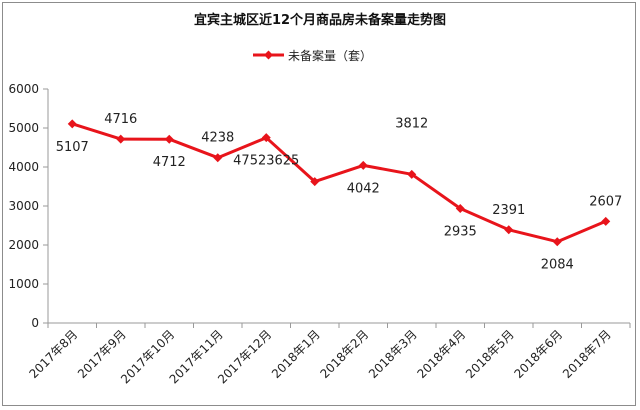 The image size is (640, 410). Describe the element at coordinates (411, 123) in the screenshot. I see `data-label: 3812` at that location.